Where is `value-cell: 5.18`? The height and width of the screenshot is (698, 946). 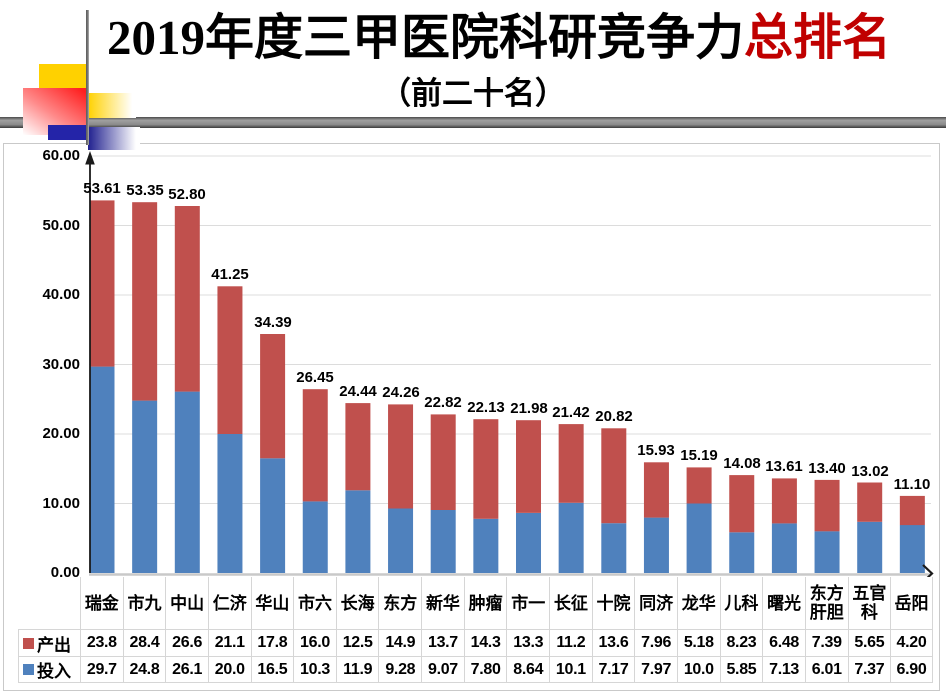 value-cell: 5.18 is located at coordinates (698, 643).